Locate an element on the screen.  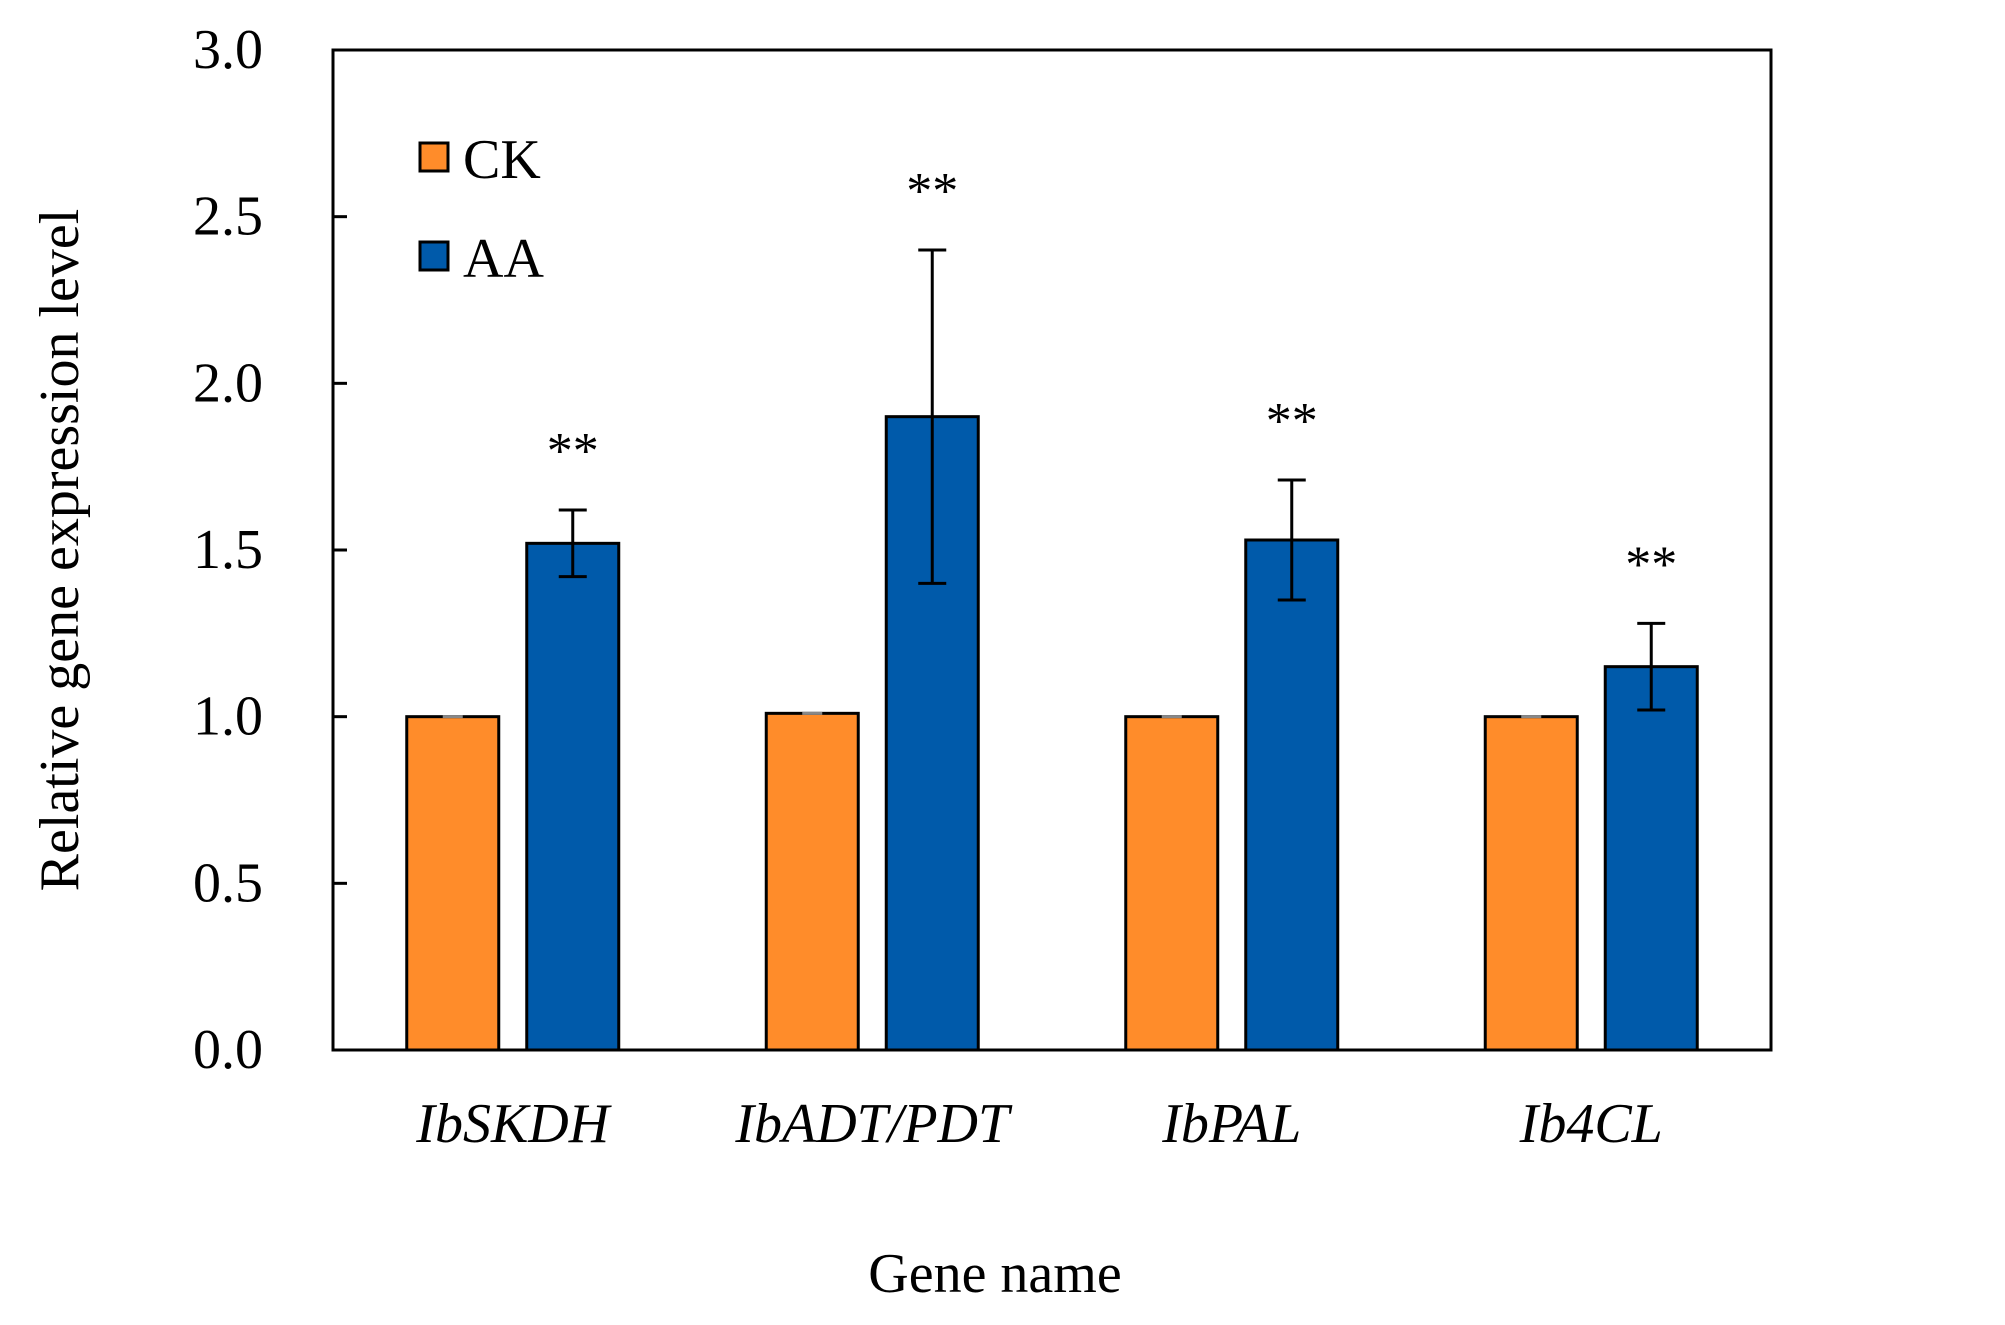
x-axis-label: Gene name is located at coordinates (994, 1274).